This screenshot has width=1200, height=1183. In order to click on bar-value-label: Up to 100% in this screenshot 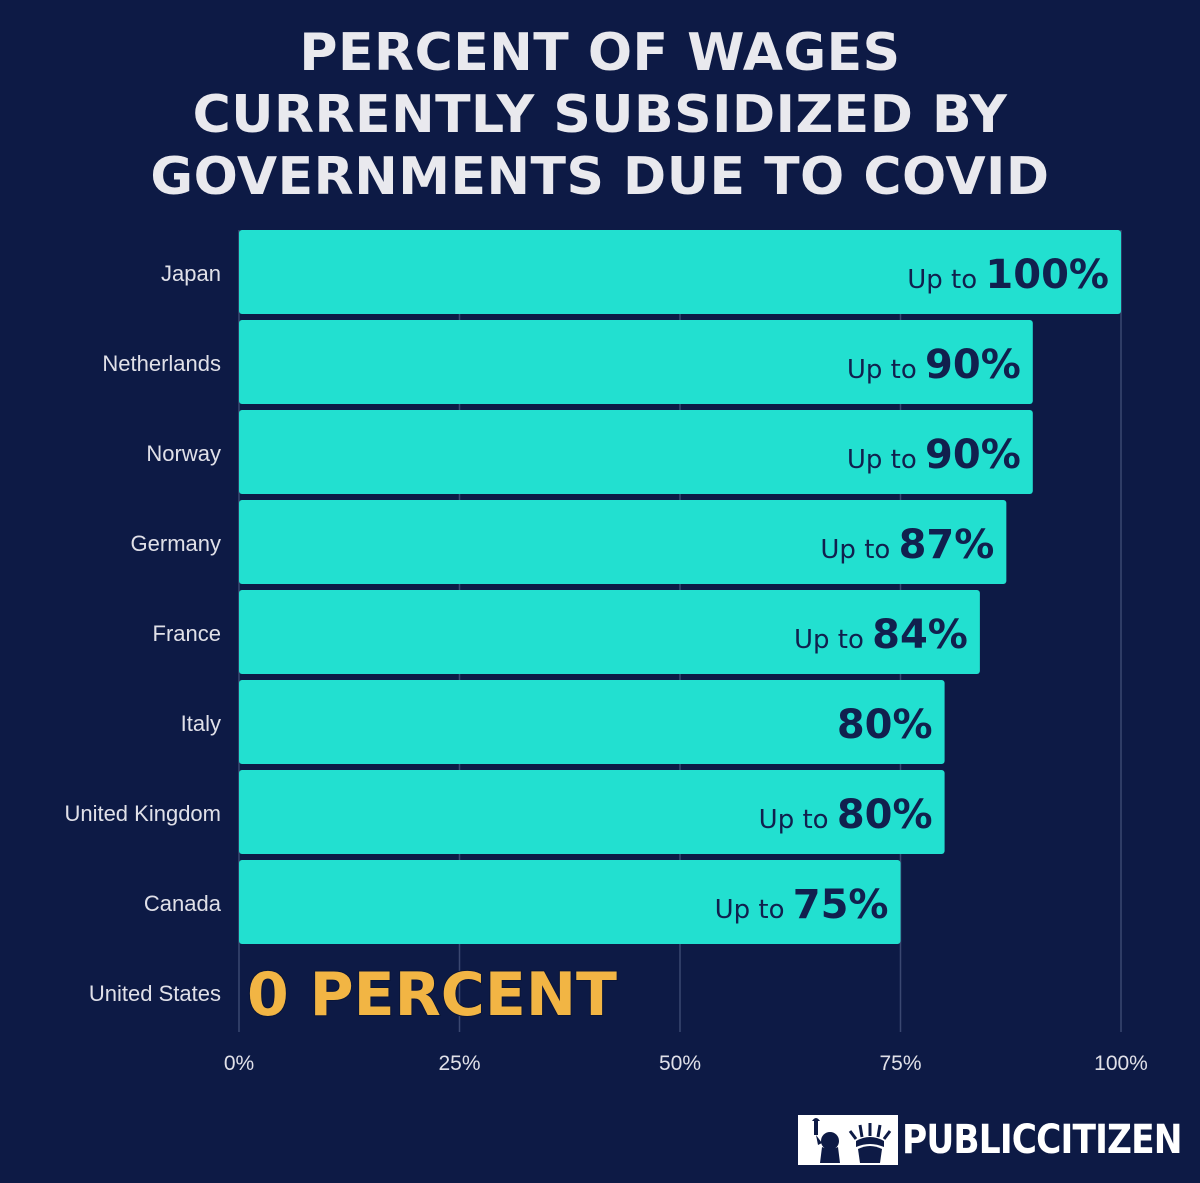, I will do `click(1008, 275)`.